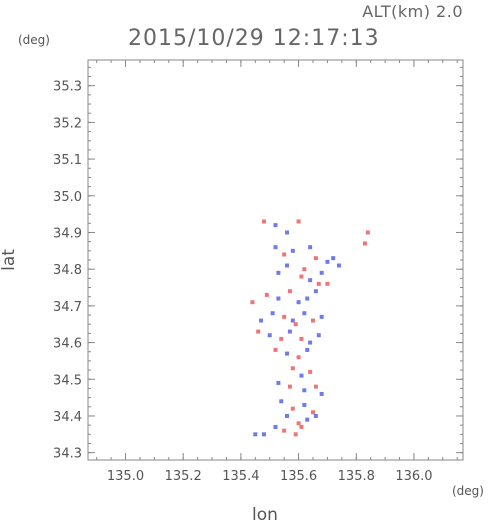 The height and width of the screenshot is (521, 491). Describe the element at coordinates (240, 476) in the screenshot. I see `x-tick-label: 135.4` at that location.